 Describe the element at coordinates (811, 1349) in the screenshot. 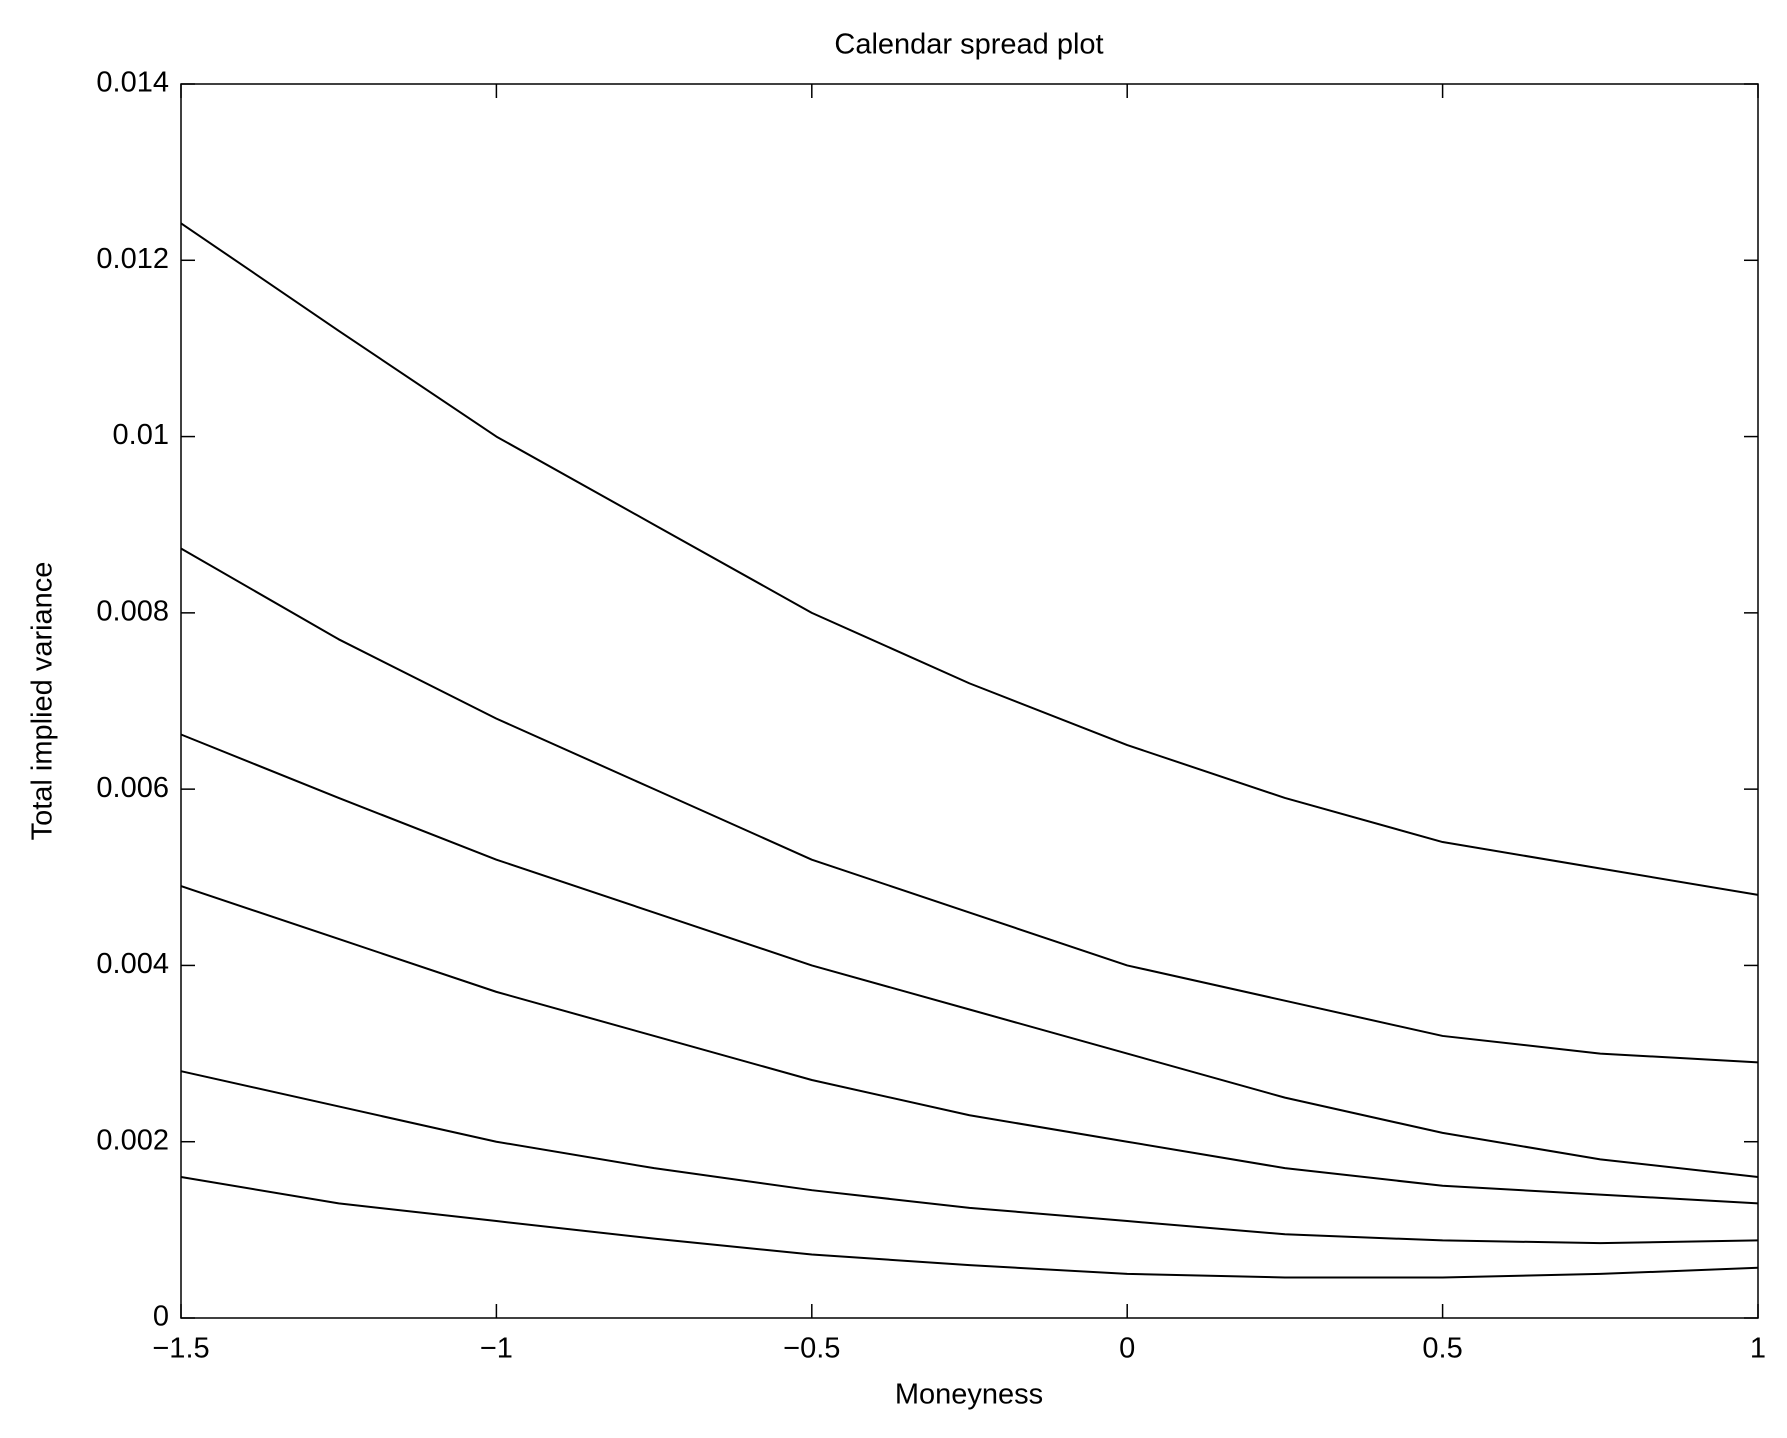

I see `x-tick-label: −0.5` at that location.